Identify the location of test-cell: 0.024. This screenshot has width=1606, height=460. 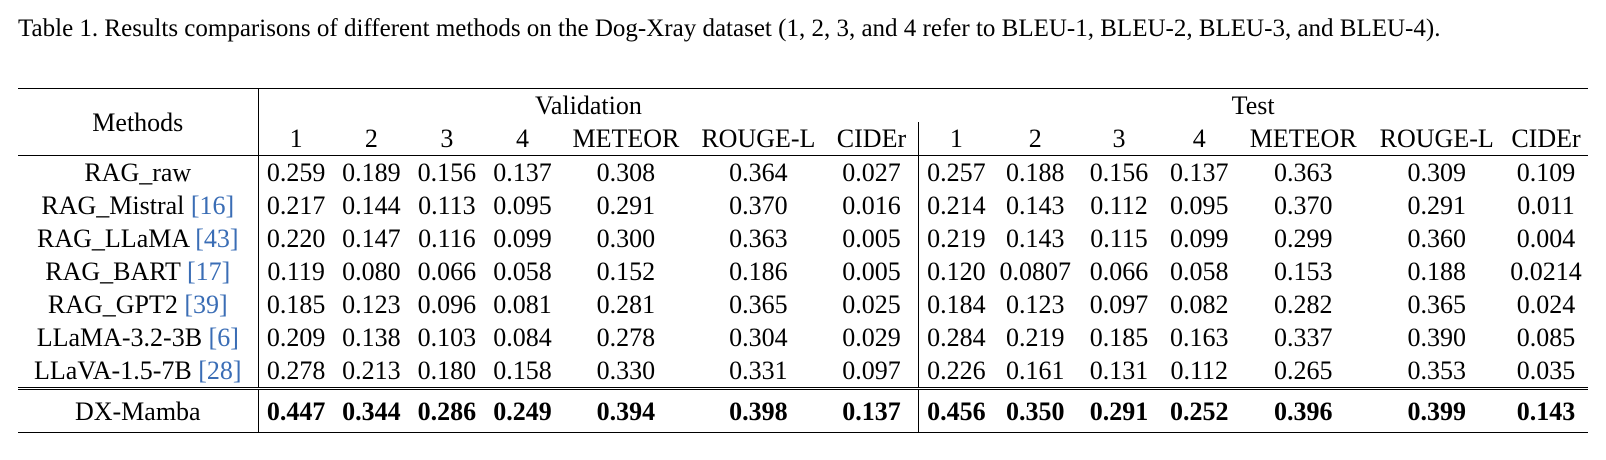
(1546, 304).